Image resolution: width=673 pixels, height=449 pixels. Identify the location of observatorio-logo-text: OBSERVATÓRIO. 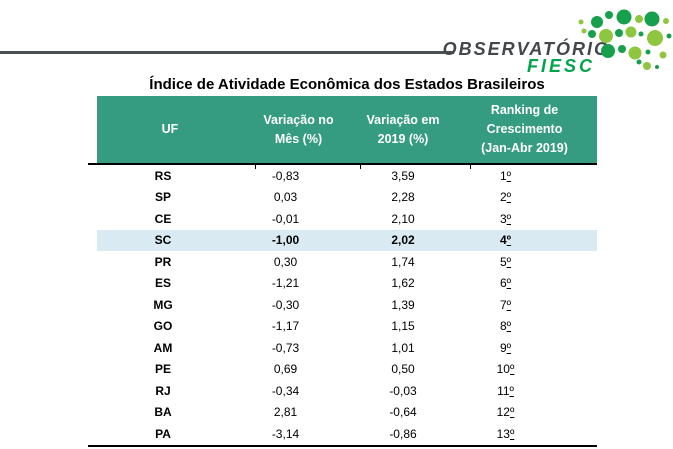
(526, 49).